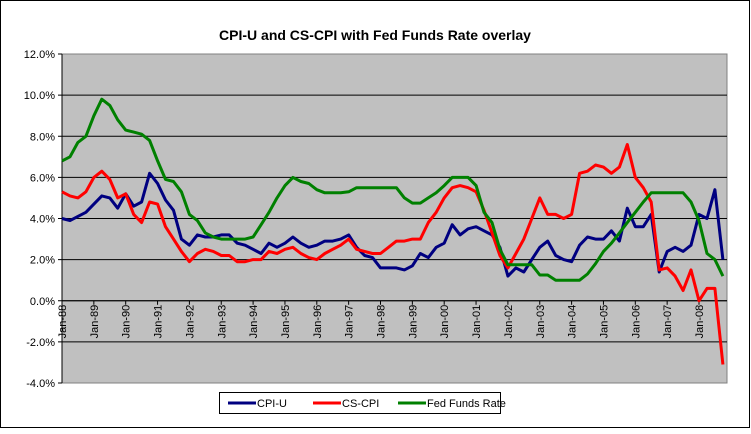 This screenshot has height=434, width=751. I want to click on x-tick-label: Jan-97, so click(350, 322).